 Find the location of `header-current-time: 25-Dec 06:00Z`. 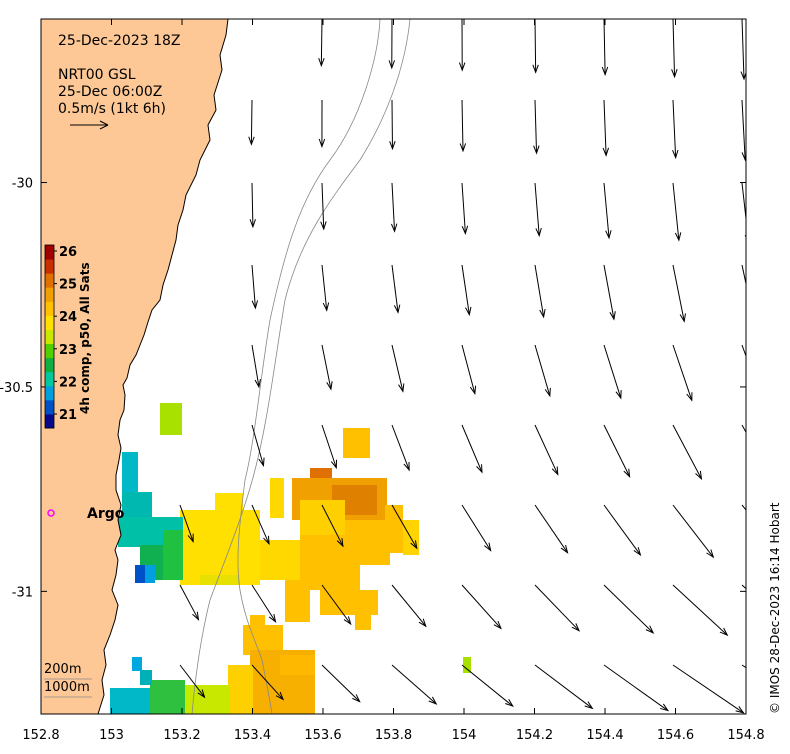

header-current-time: 25-Dec 06:00Z is located at coordinates (110, 92).